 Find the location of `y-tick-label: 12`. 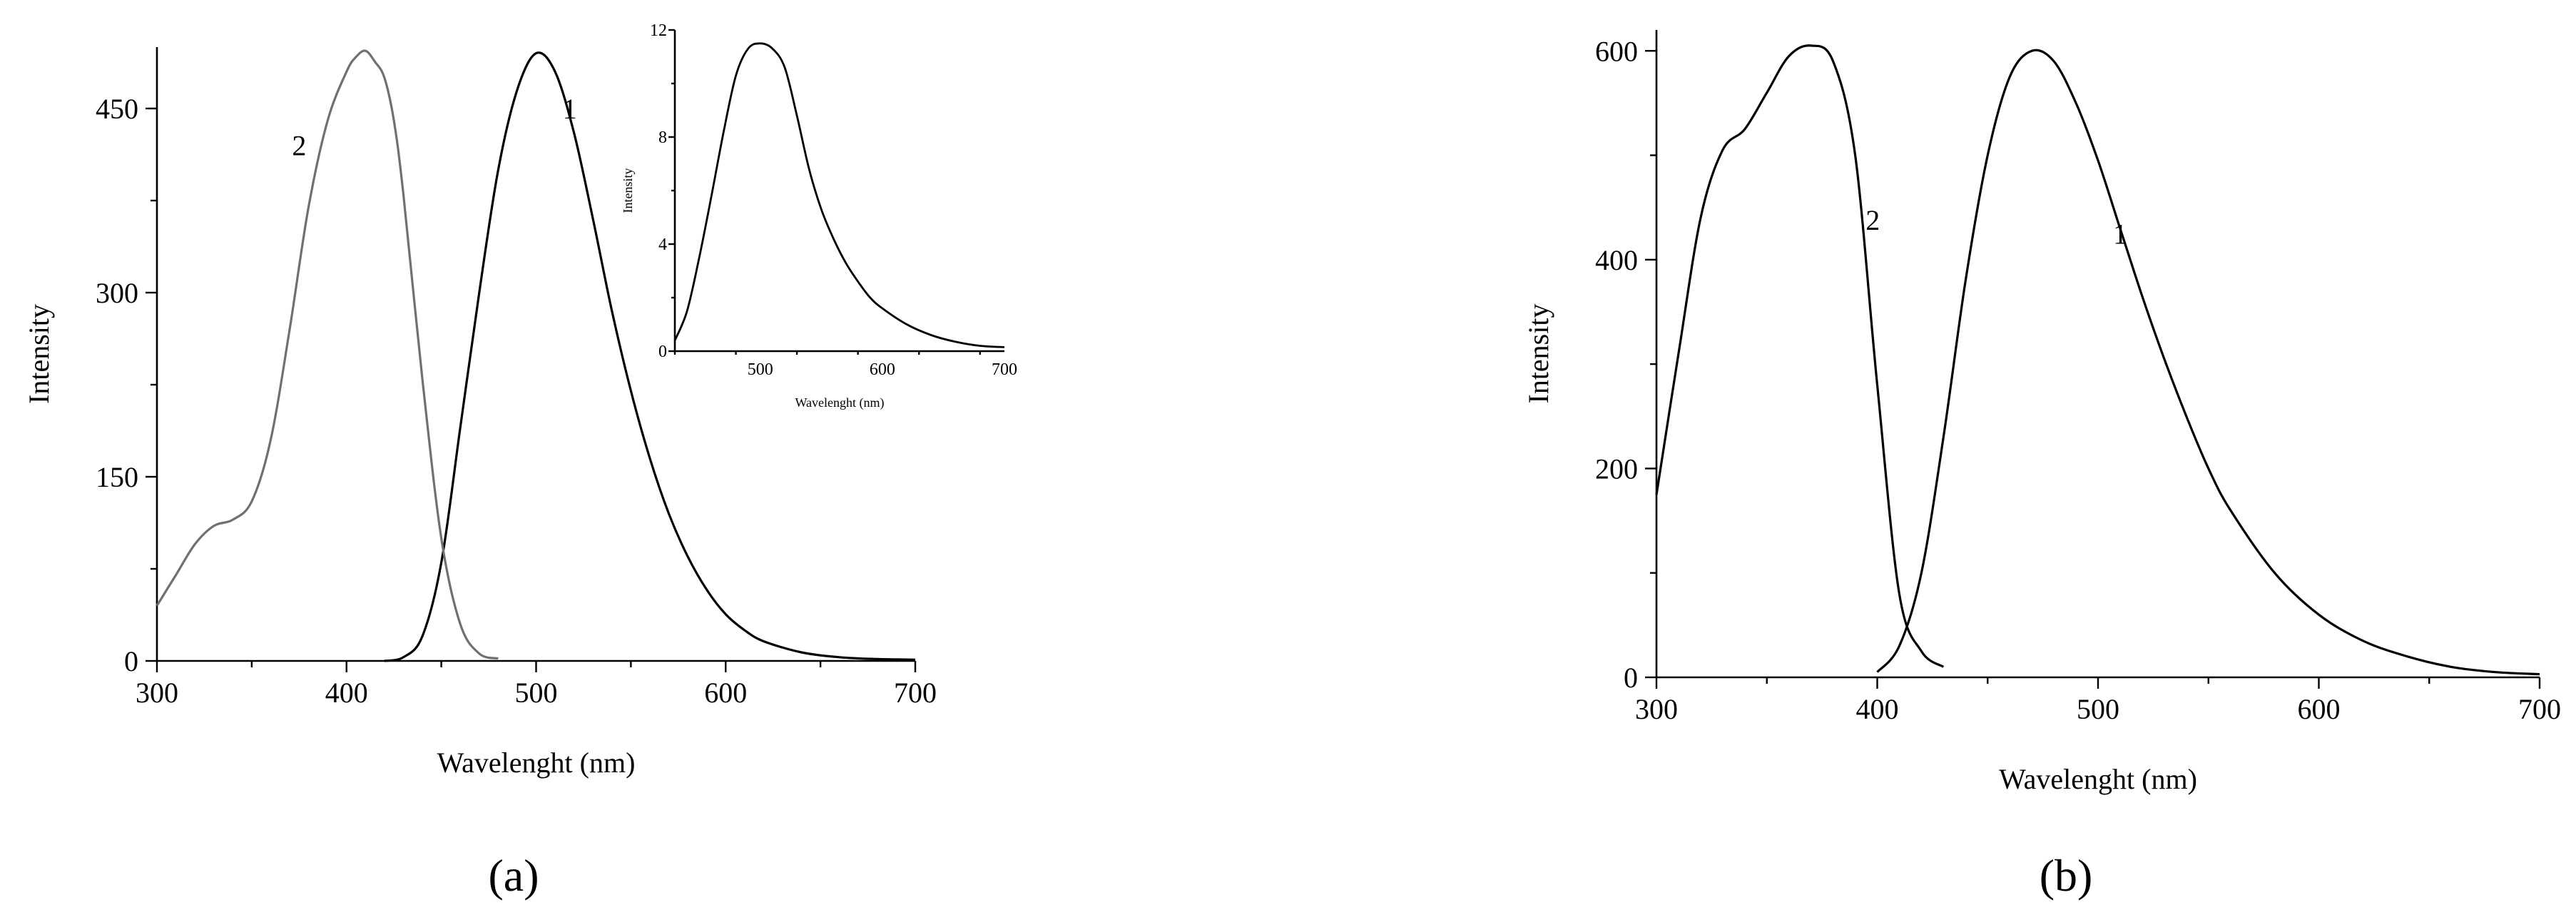

y-tick-label: 12 is located at coordinates (658, 31).